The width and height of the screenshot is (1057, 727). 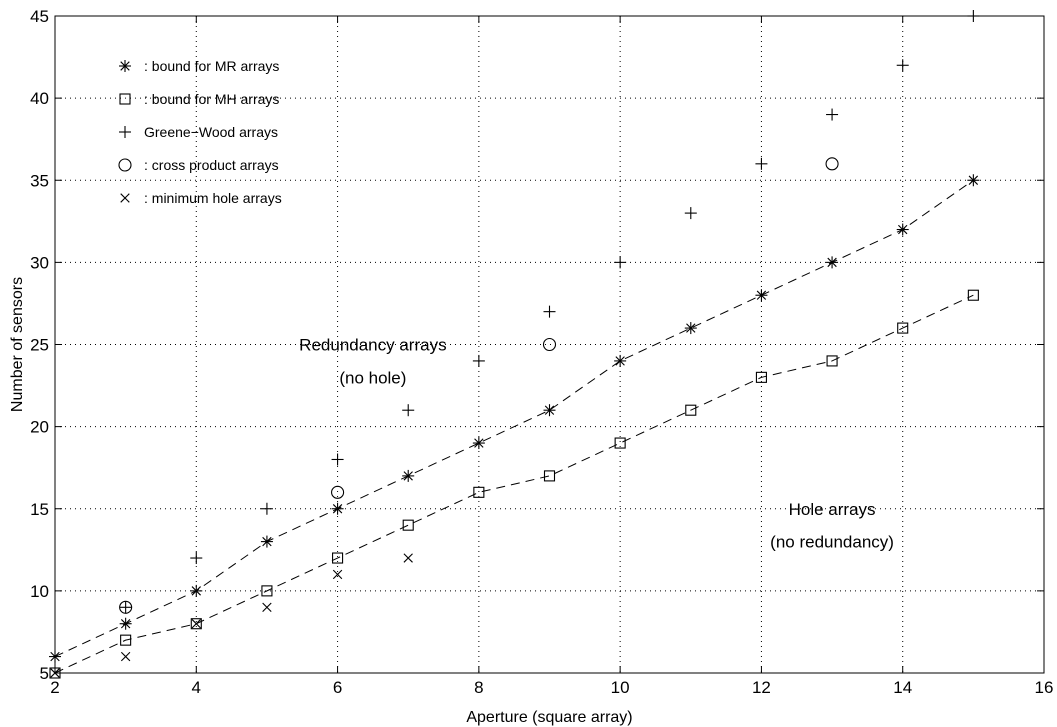 I want to click on annotation-text: (no hole), so click(x=372, y=377).